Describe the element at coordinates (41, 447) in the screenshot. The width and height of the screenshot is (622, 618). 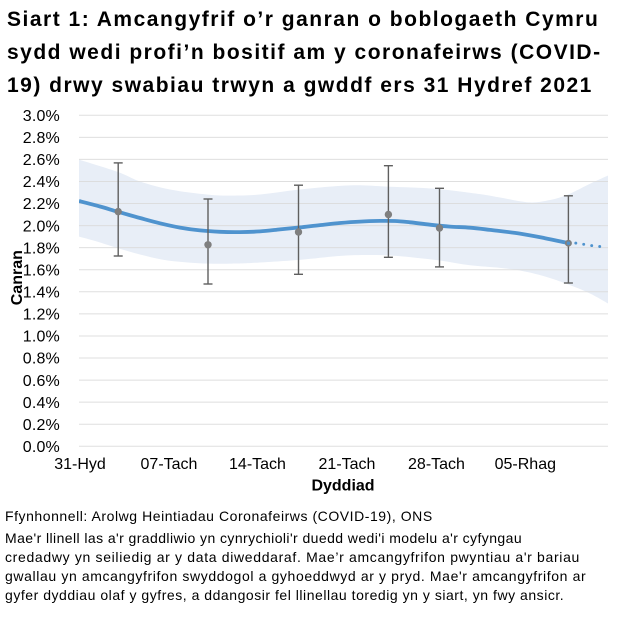
I see `svg-text: 0.0%` at that location.